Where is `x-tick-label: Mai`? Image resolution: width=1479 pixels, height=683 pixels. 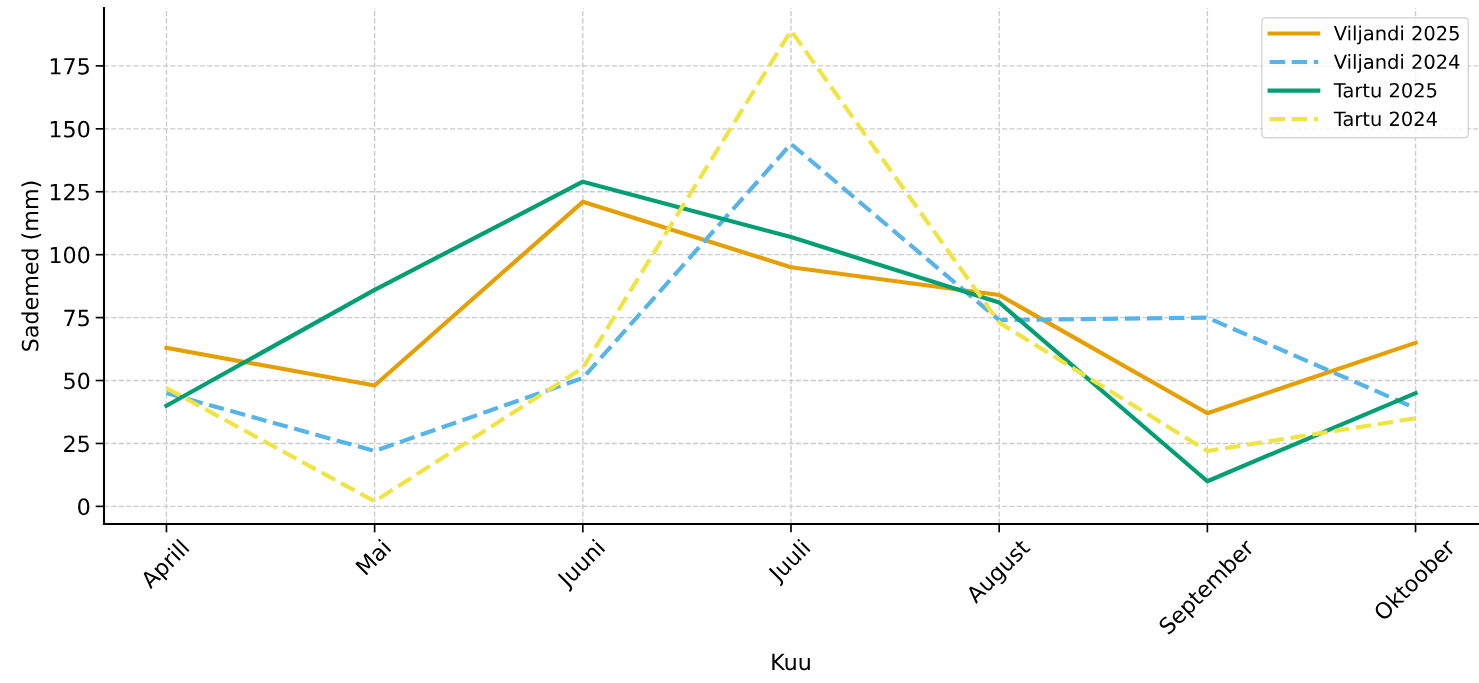 x-tick-label: Mai is located at coordinates (373, 557).